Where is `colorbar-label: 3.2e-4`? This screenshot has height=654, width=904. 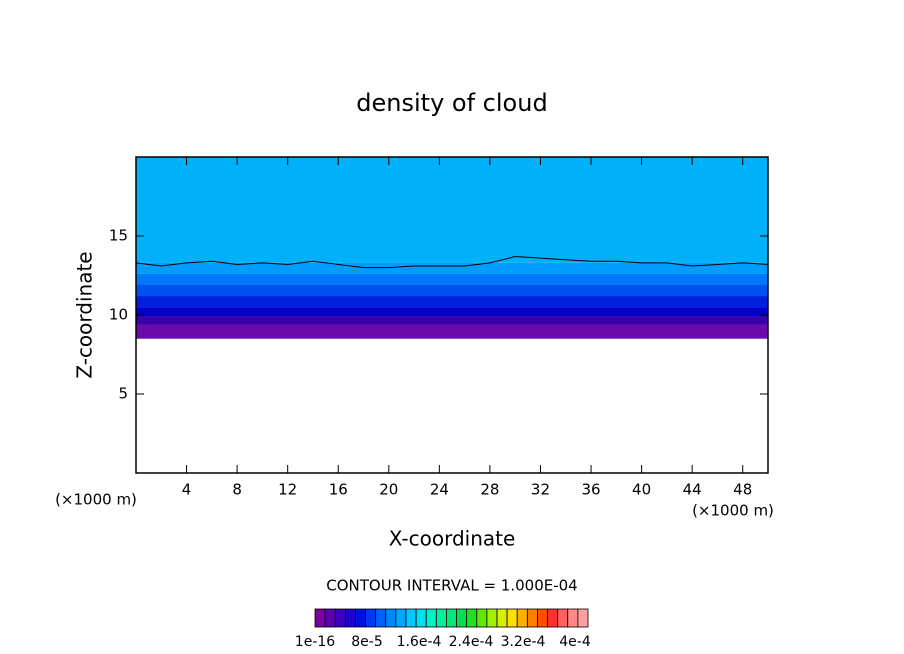
colorbar-label: 3.2e-4 is located at coordinates (523, 642).